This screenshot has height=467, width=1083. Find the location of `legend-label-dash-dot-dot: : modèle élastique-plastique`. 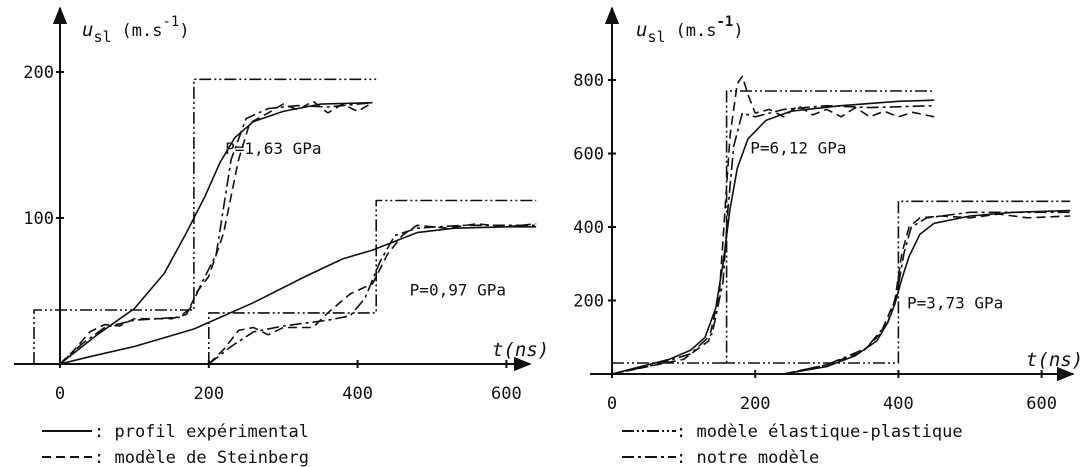

legend-label-dash-dot-dot: : modèle élastique-plastique is located at coordinates (819, 432).